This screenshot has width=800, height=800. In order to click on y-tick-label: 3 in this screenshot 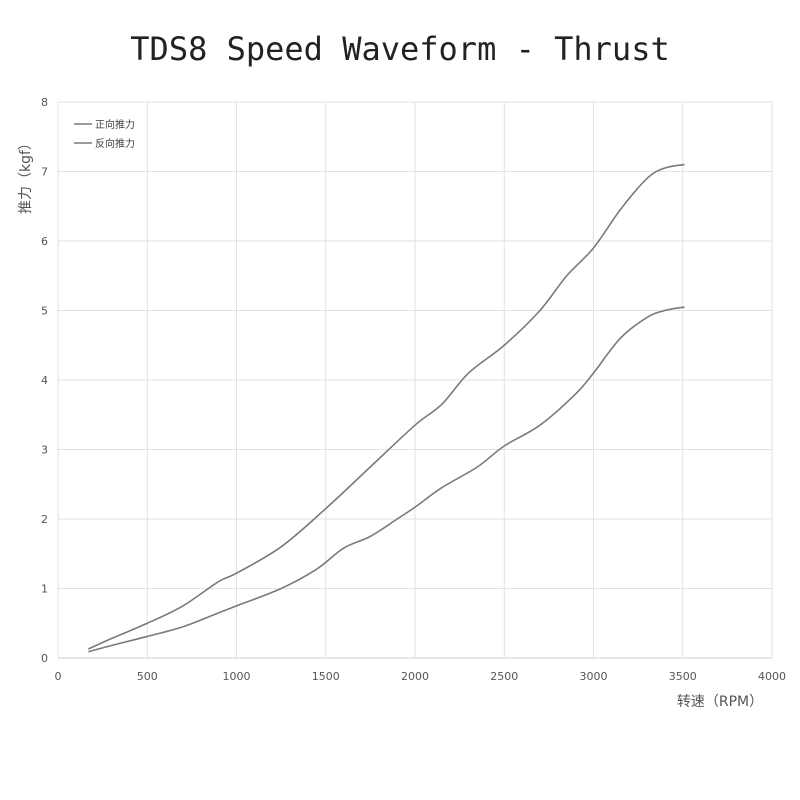, I will do `click(44, 450)`.